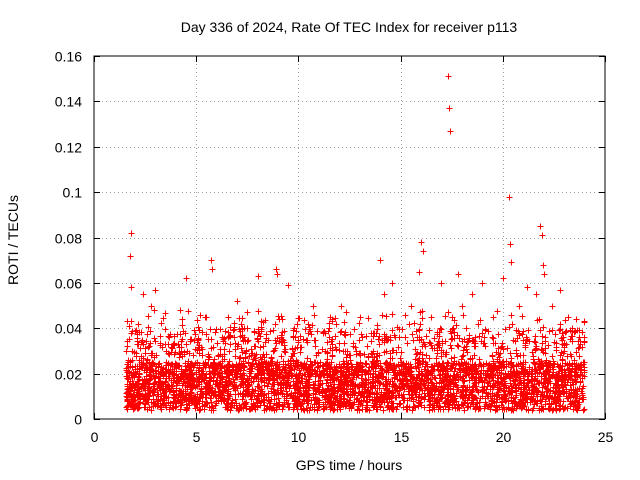 The width and height of the screenshot is (640, 480). Describe the element at coordinates (299, 437) in the screenshot. I see `x-tick-label: 10` at that location.